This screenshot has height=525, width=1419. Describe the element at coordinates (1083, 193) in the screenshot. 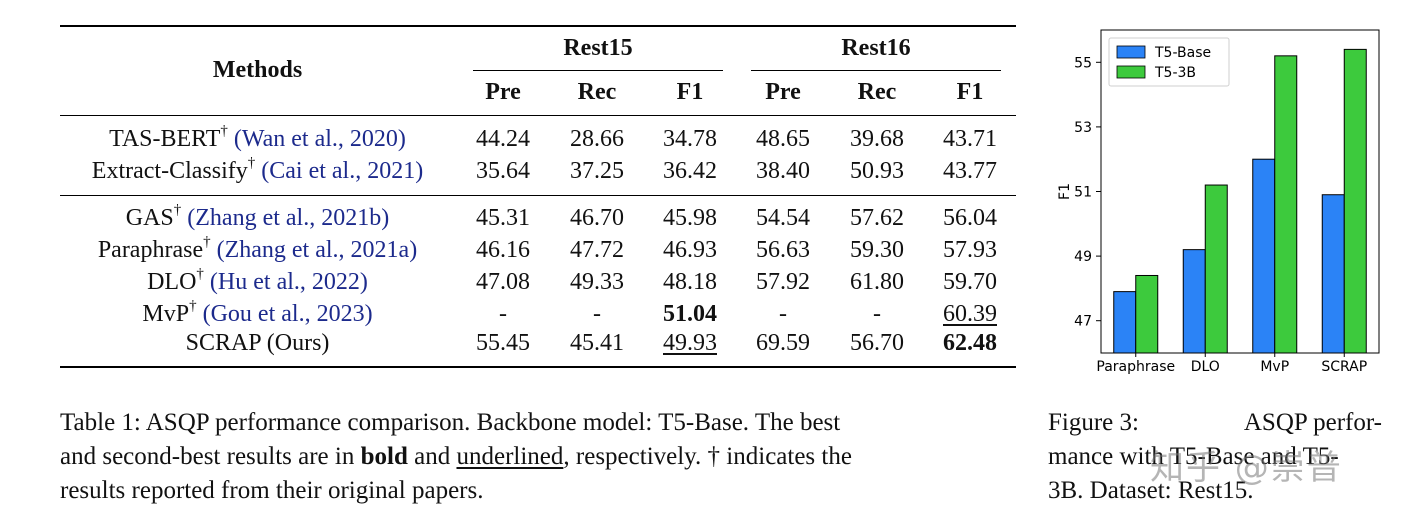

I see `y-tick-label: 51` at that location.